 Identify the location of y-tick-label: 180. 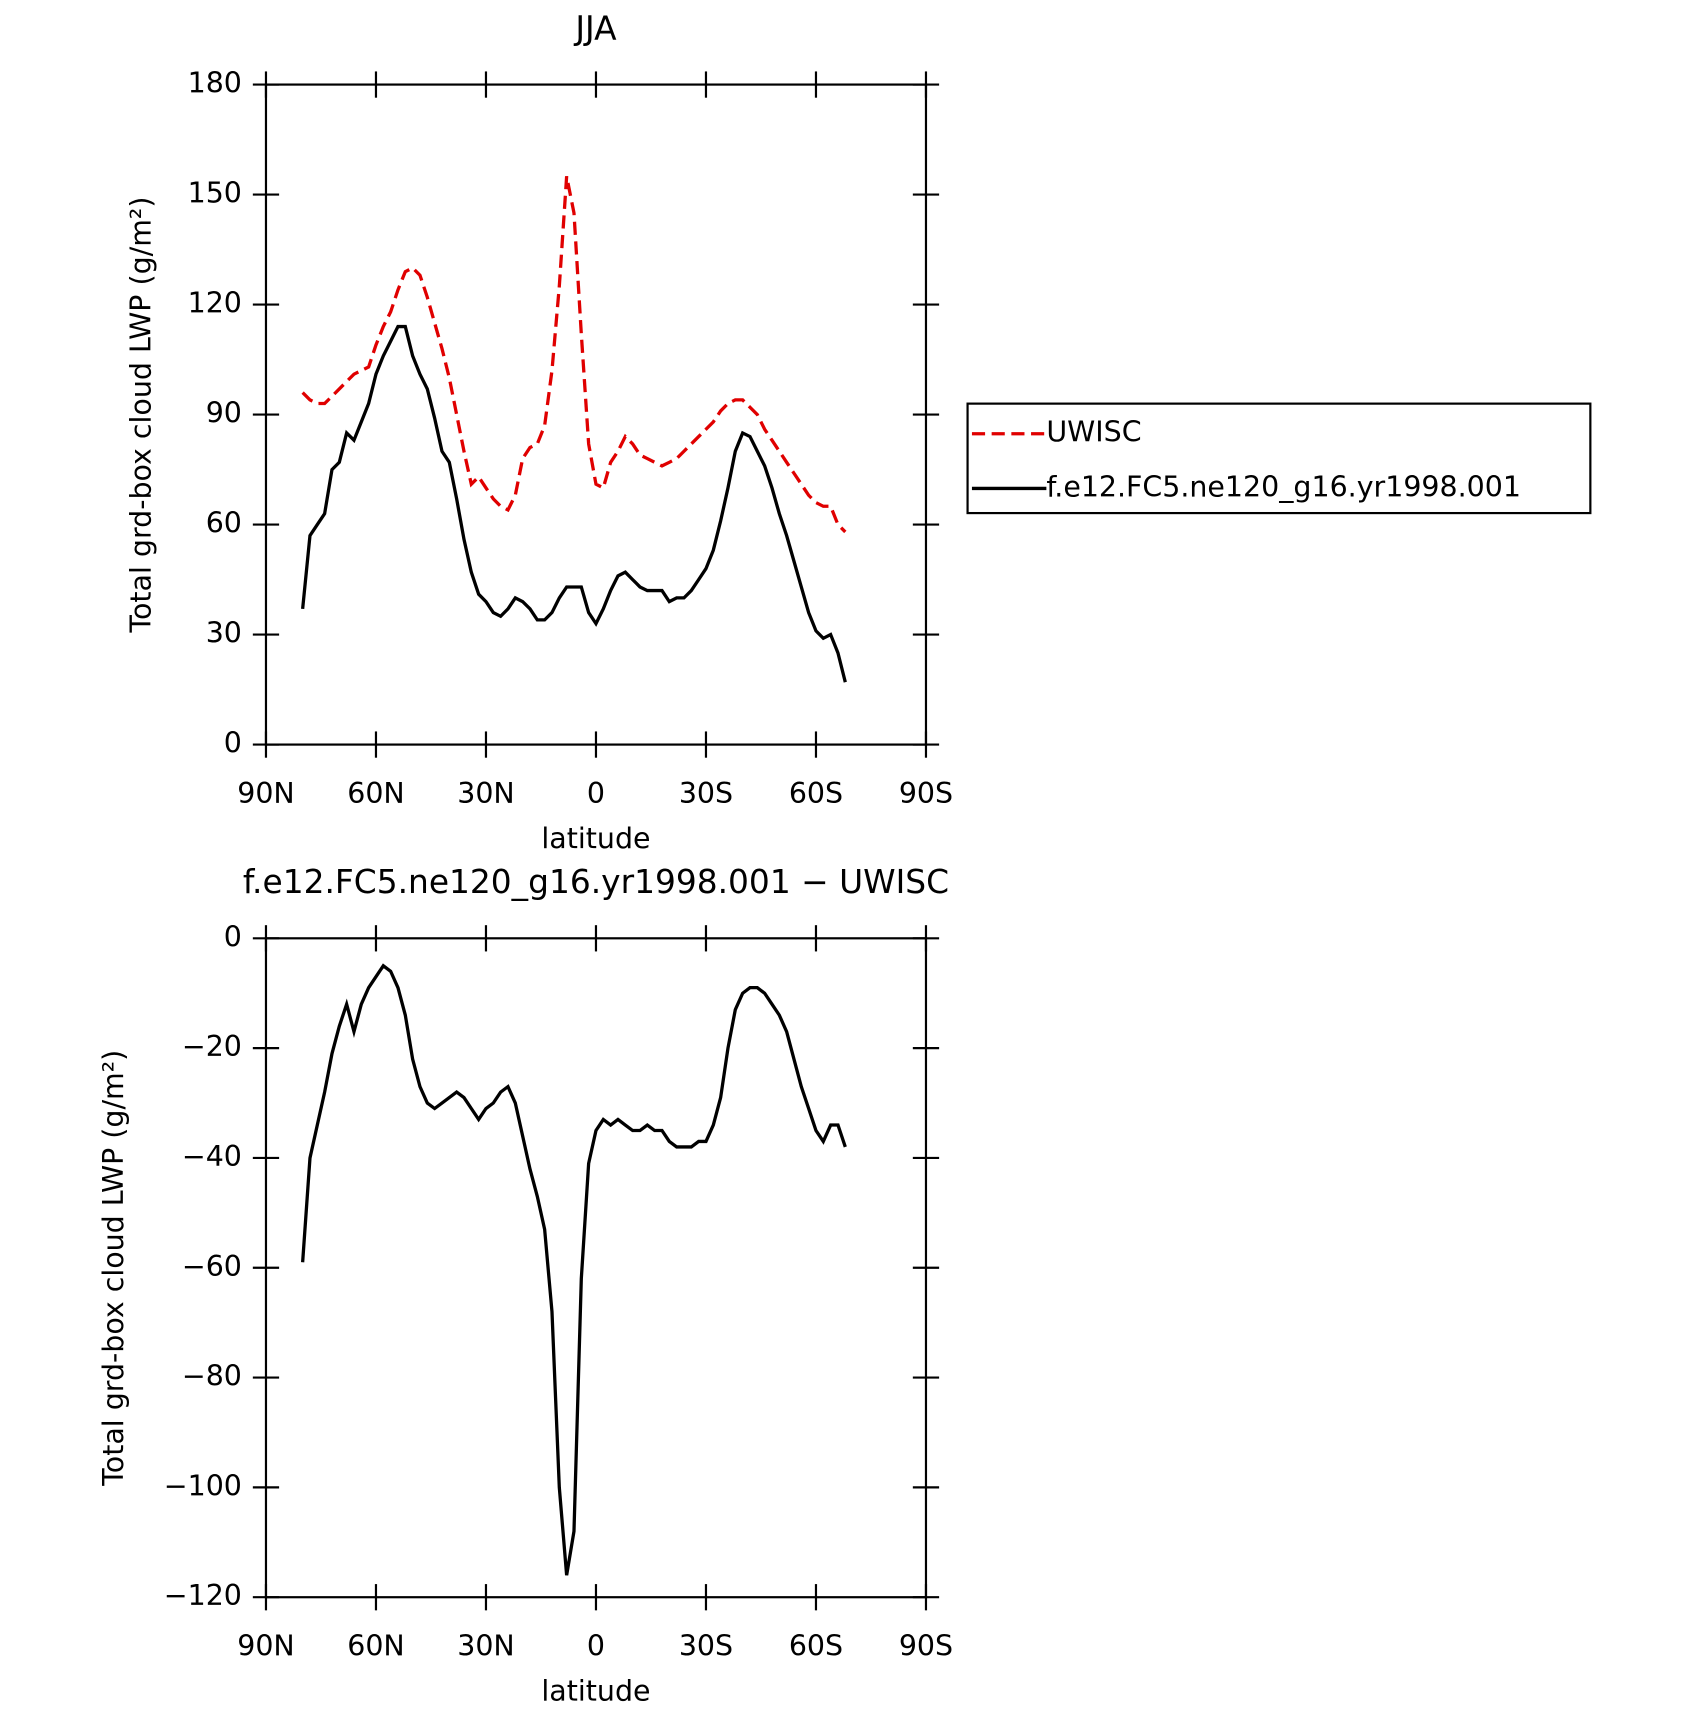
(215, 83).